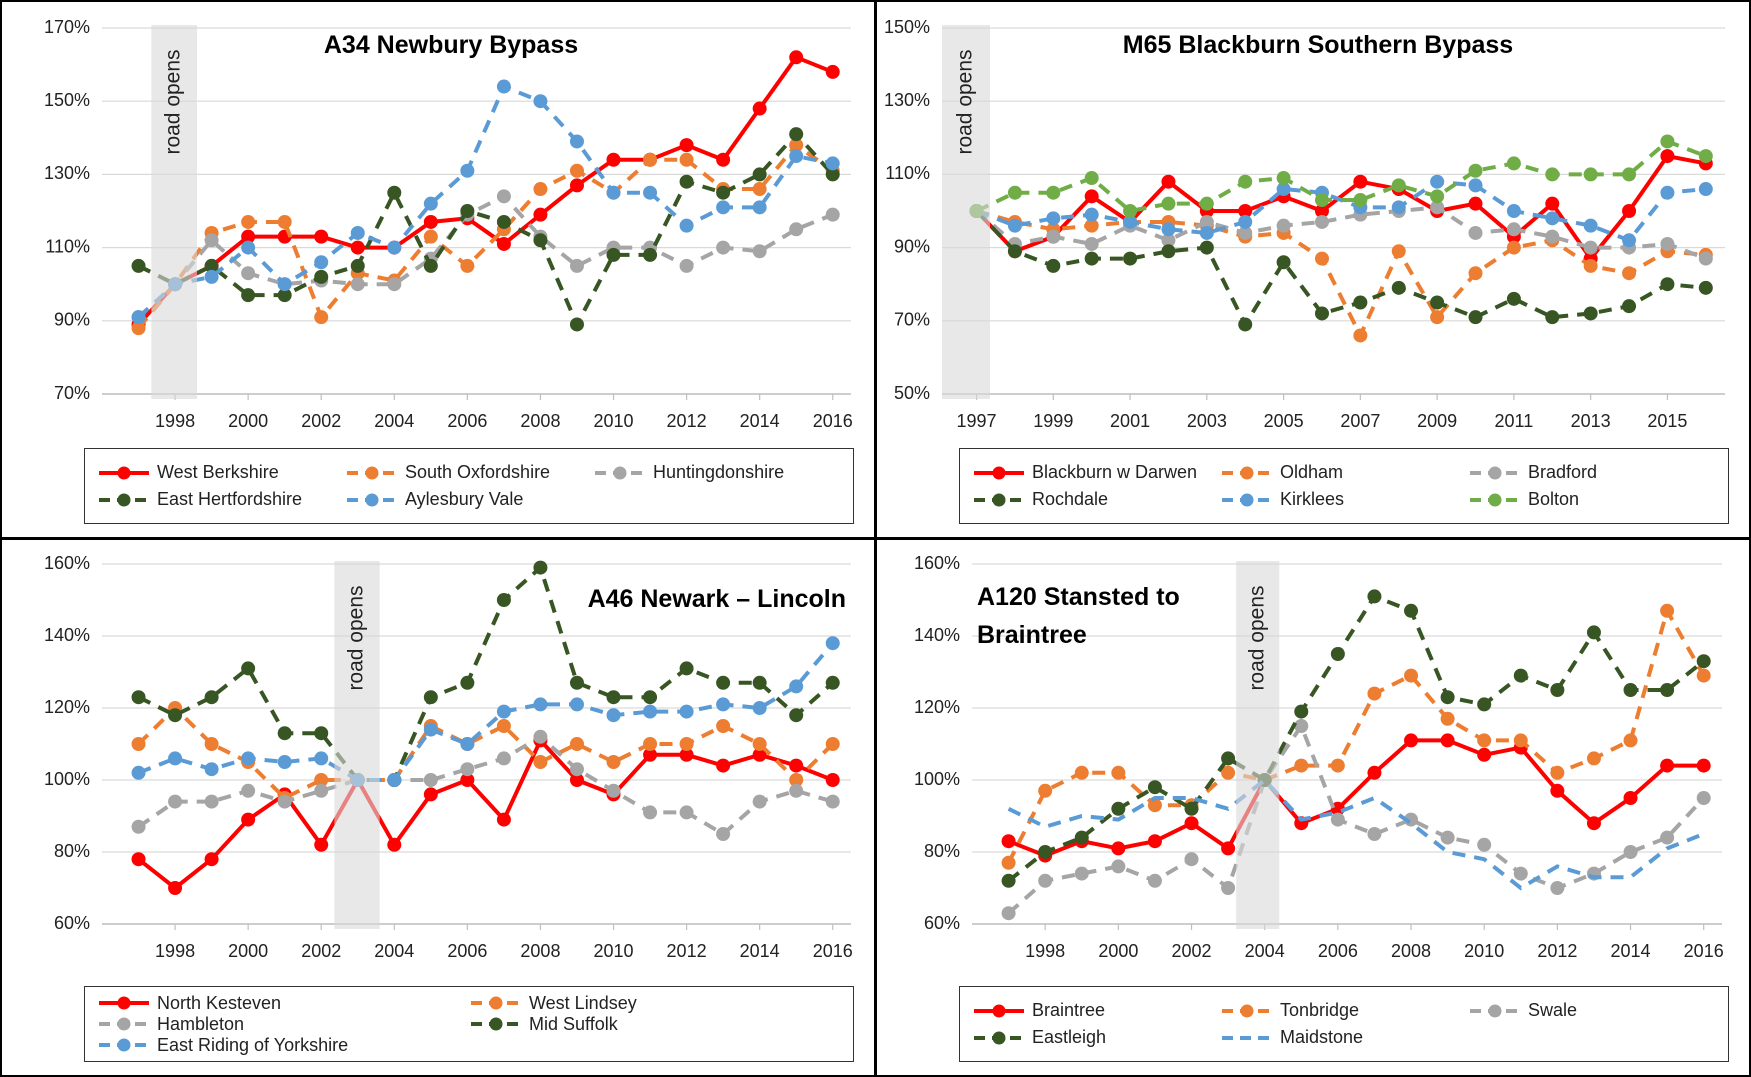  Describe the element at coordinates (613, 951) in the screenshot. I see `x-tick-label: 2010` at that location.